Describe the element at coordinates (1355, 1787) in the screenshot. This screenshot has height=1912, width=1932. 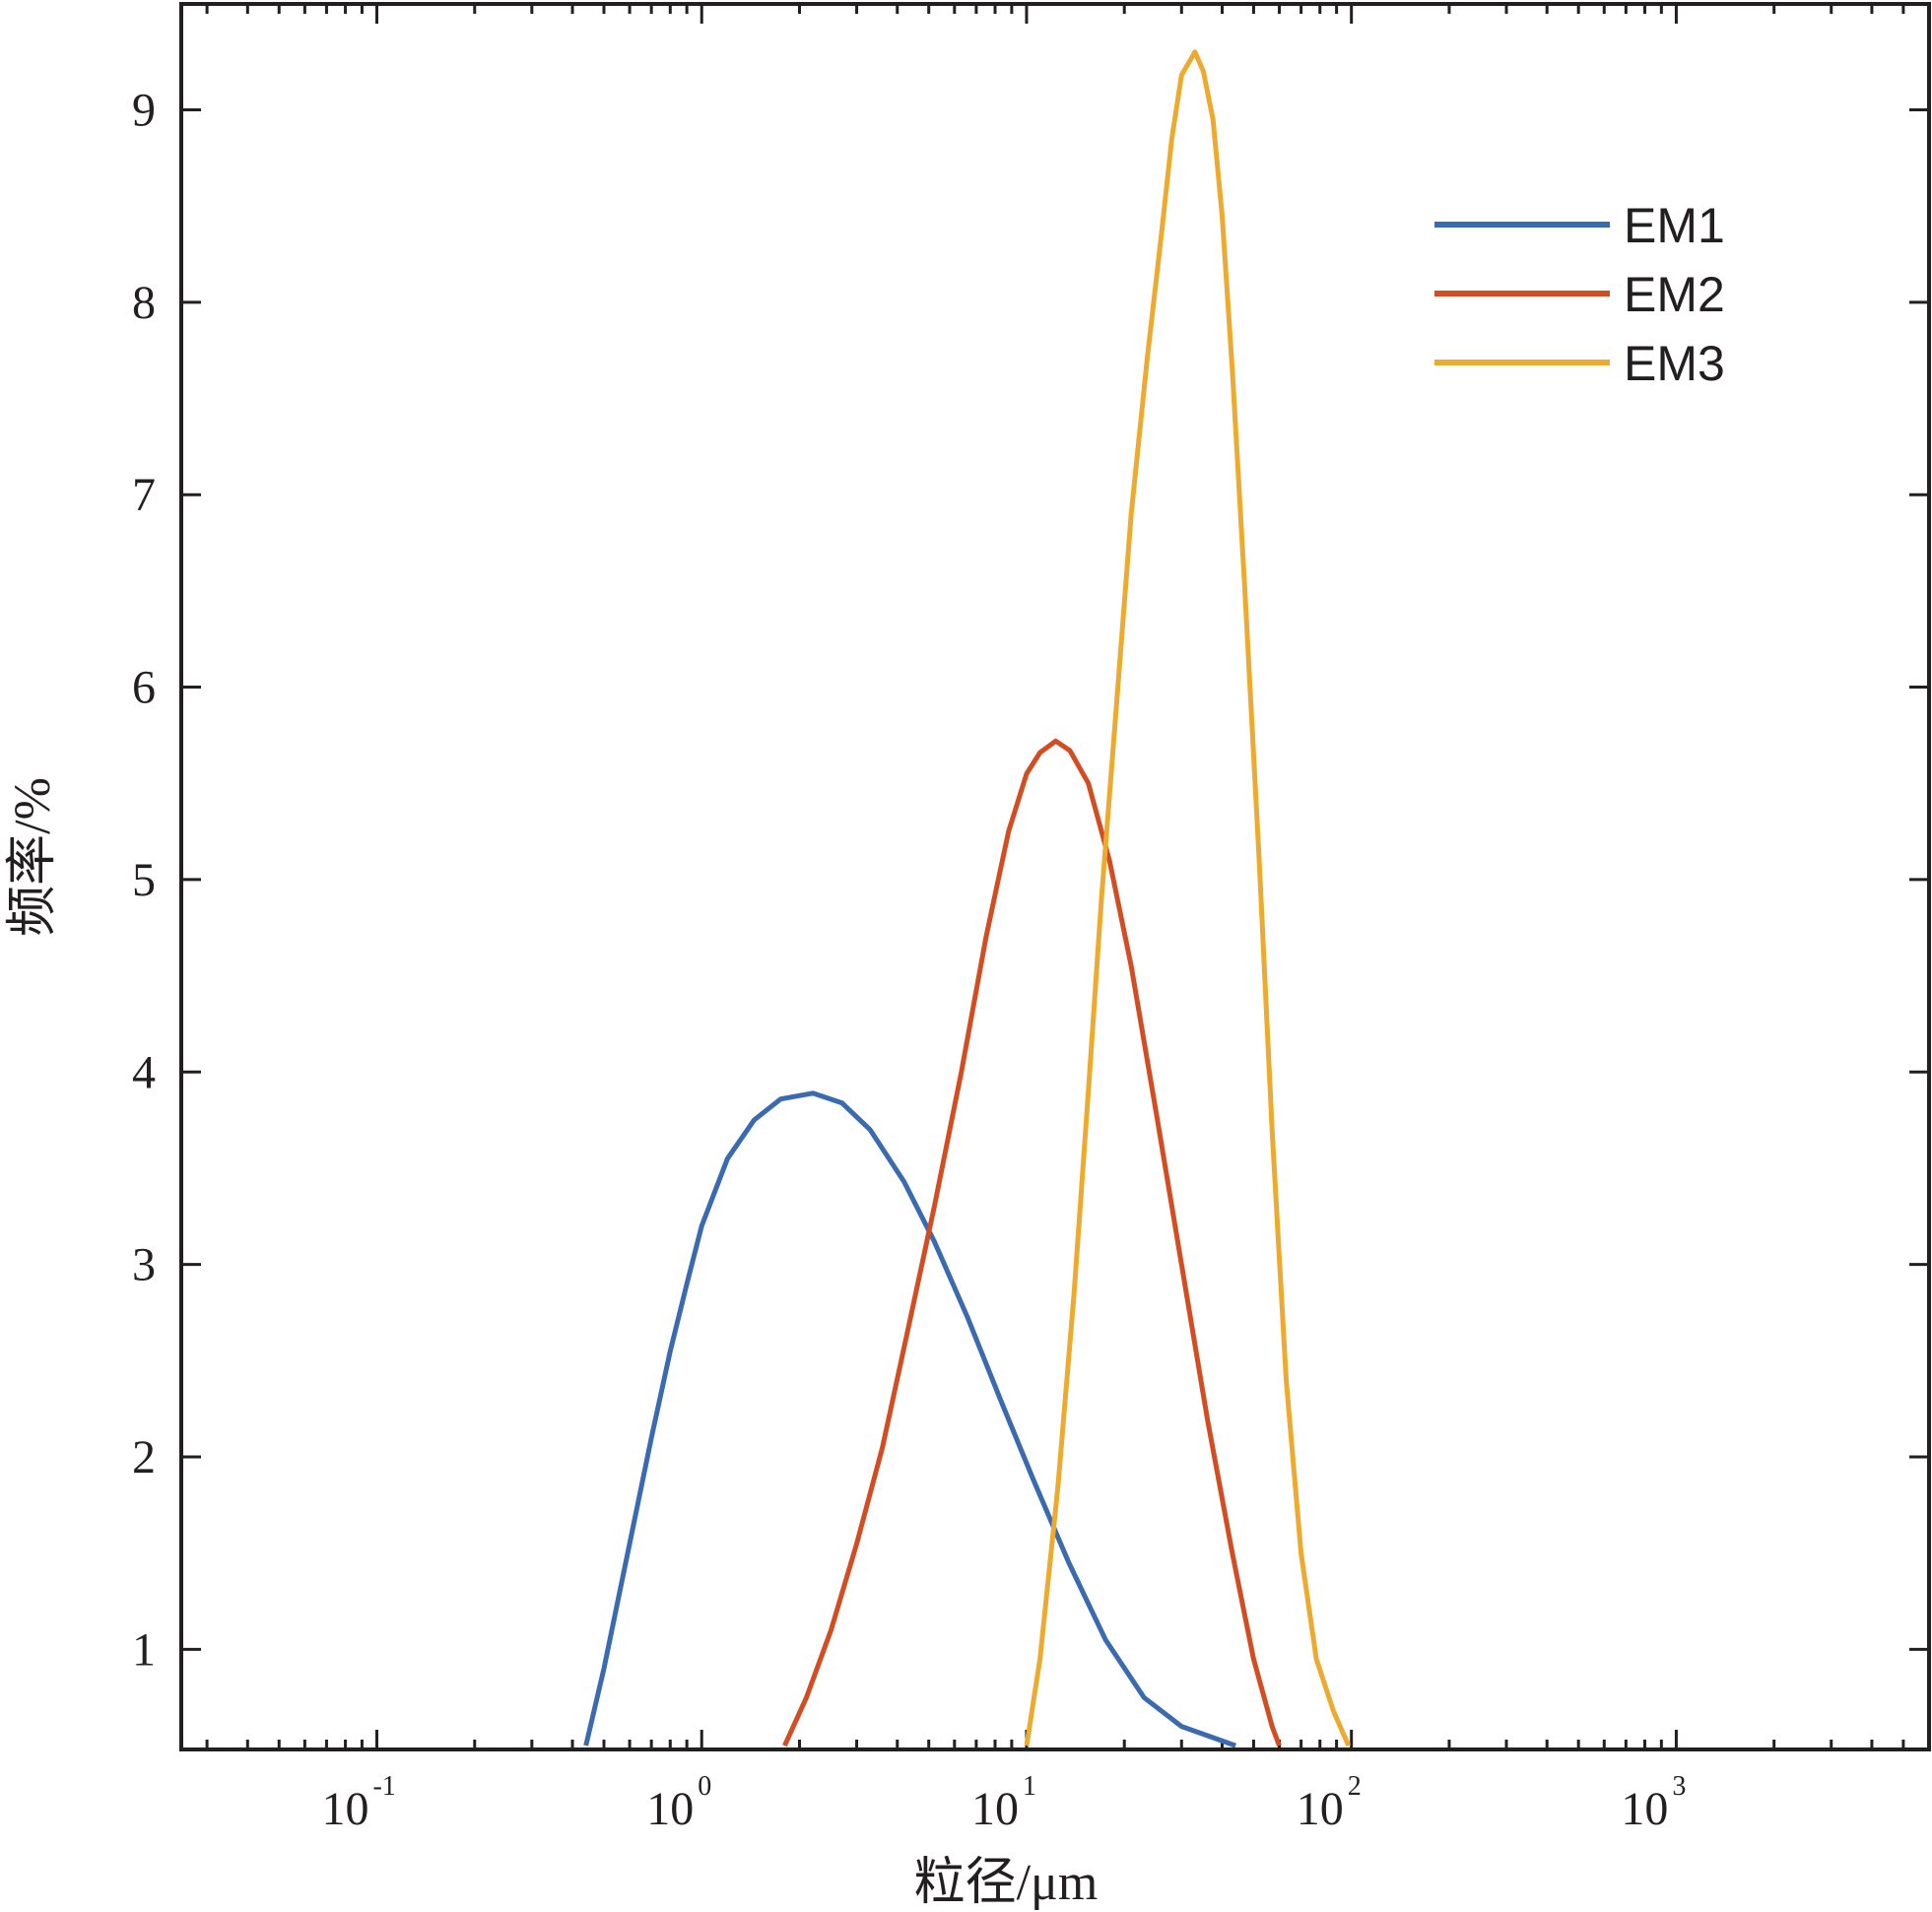
I see `x-tick-exponent: 2` at that location.